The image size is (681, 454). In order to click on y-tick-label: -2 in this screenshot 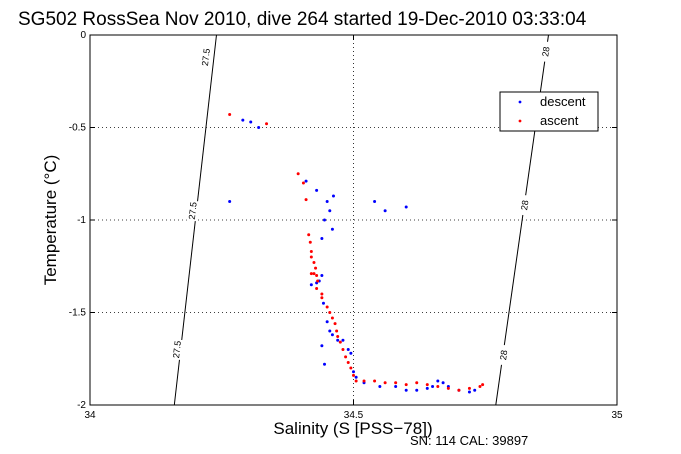, I will do `click(81, 405)`.